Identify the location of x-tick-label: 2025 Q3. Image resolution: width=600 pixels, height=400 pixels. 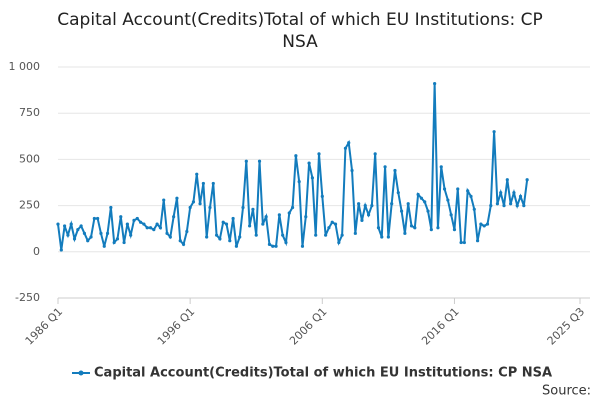
(566, 326).